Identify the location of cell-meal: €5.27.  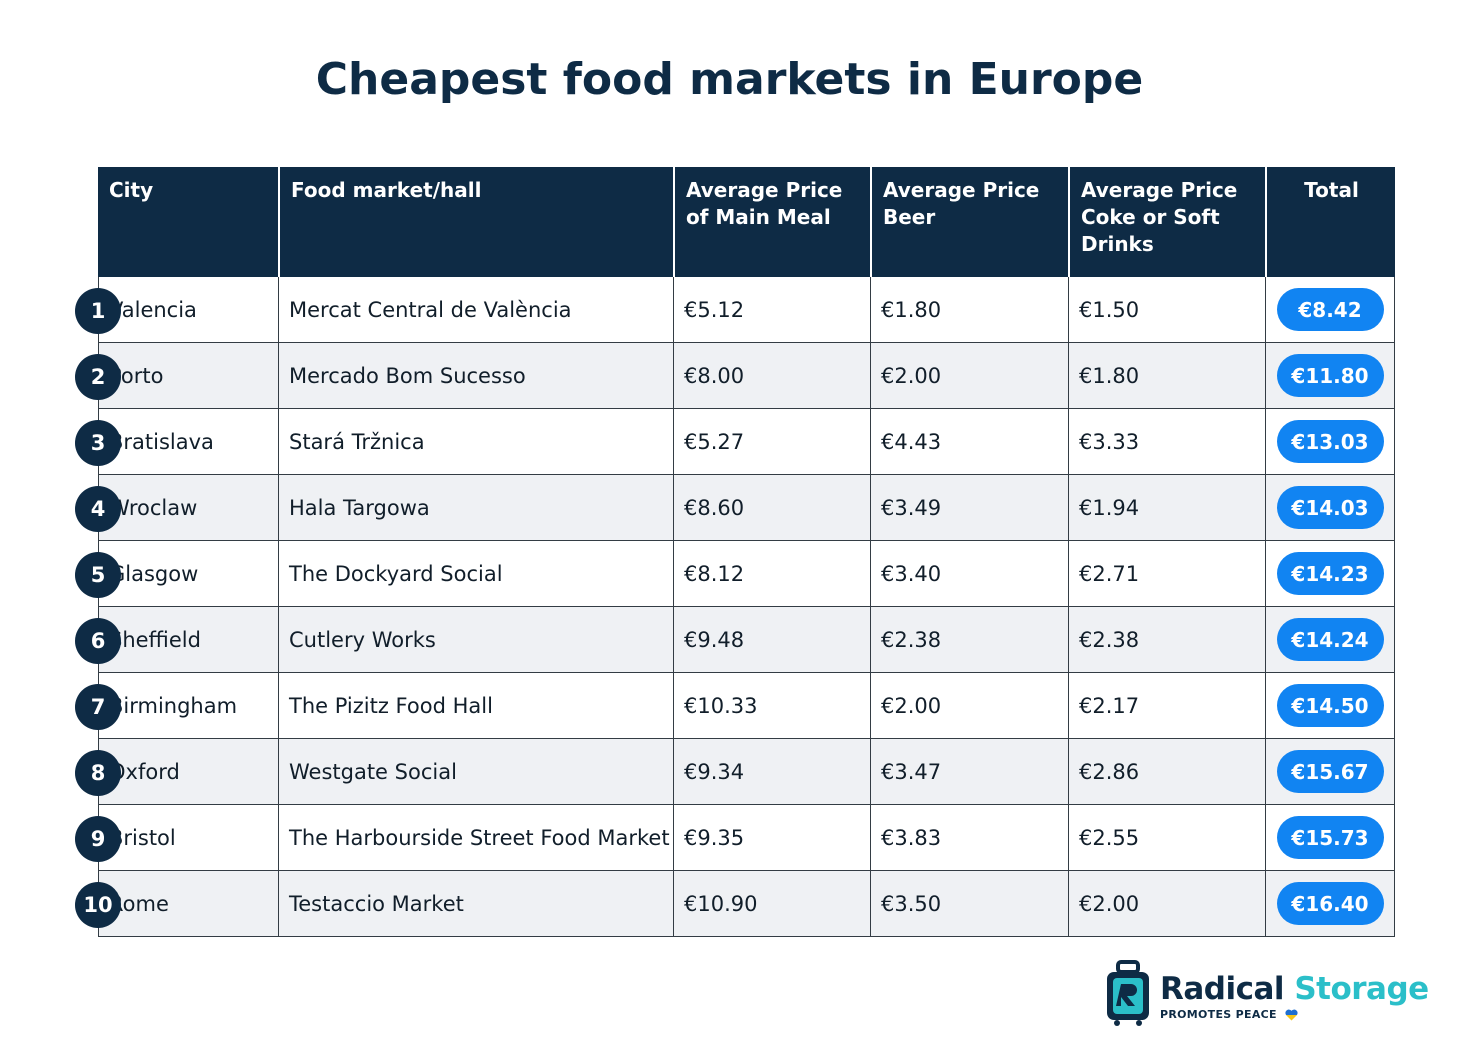
(771, 441).